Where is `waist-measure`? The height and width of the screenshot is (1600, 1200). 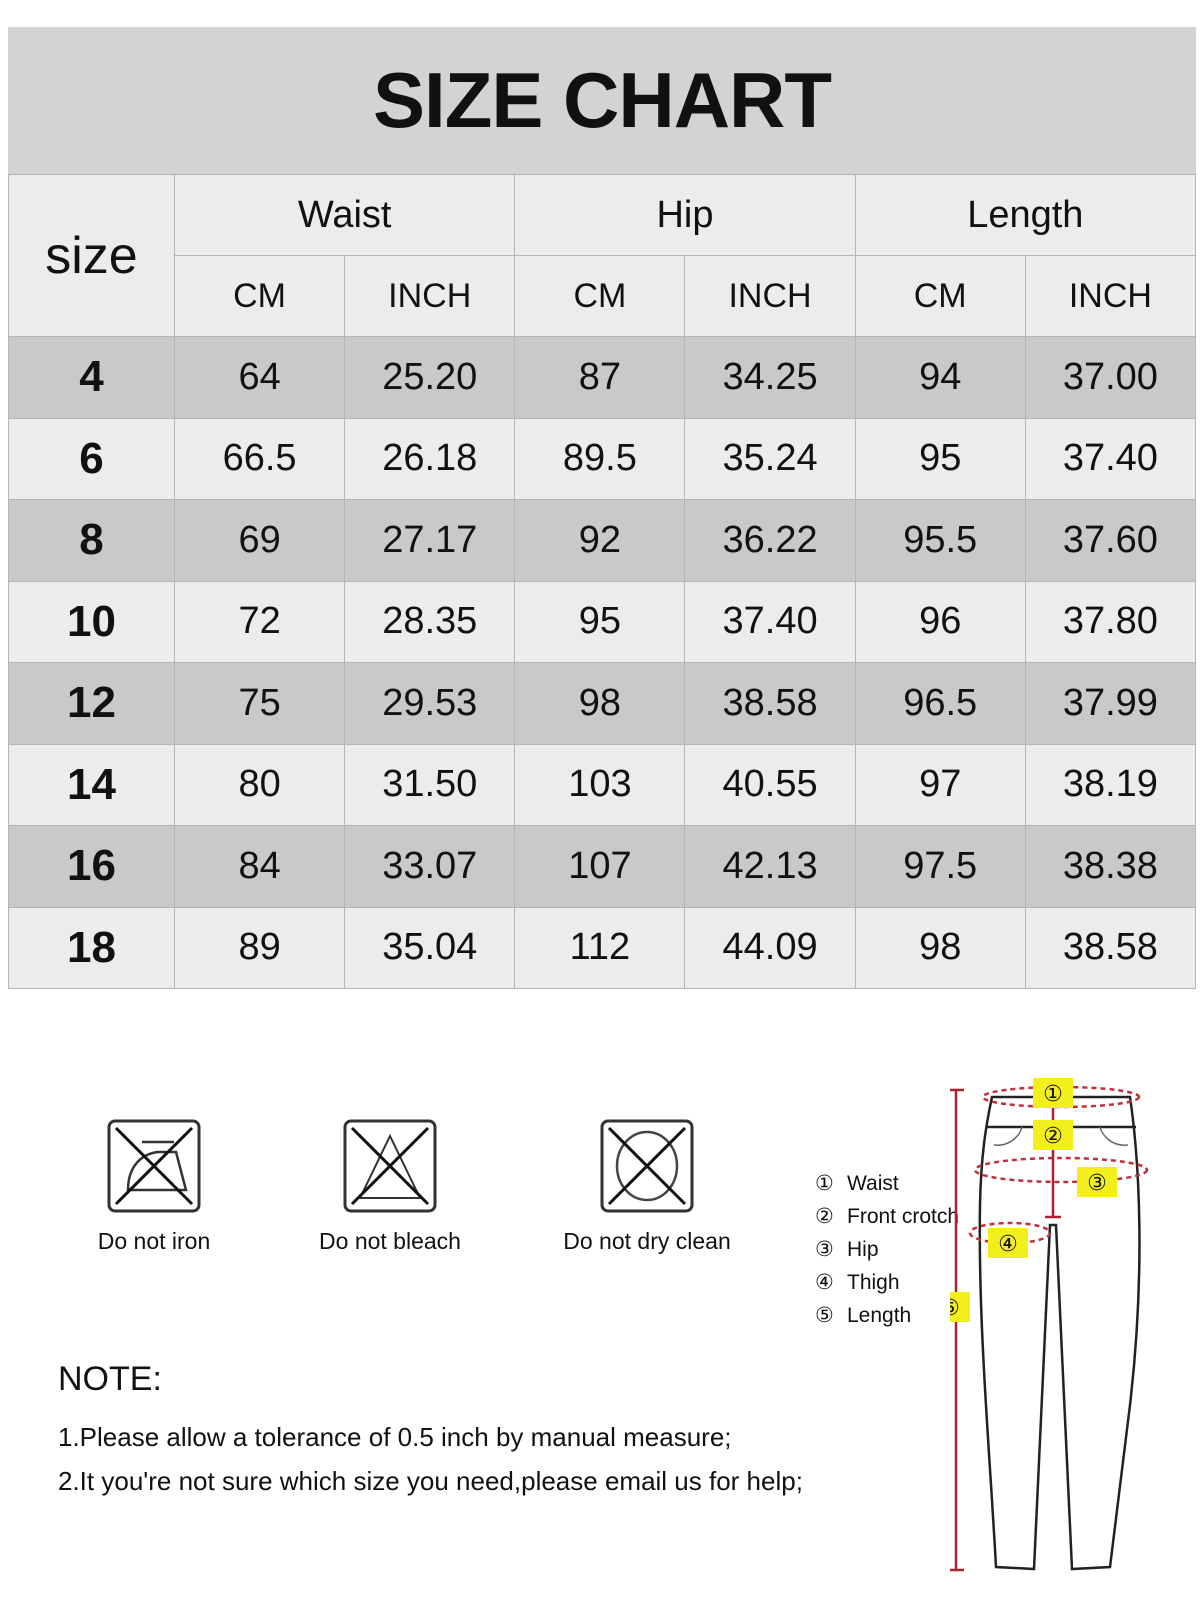 waist-measure is located at coordinates (1061, 1097).